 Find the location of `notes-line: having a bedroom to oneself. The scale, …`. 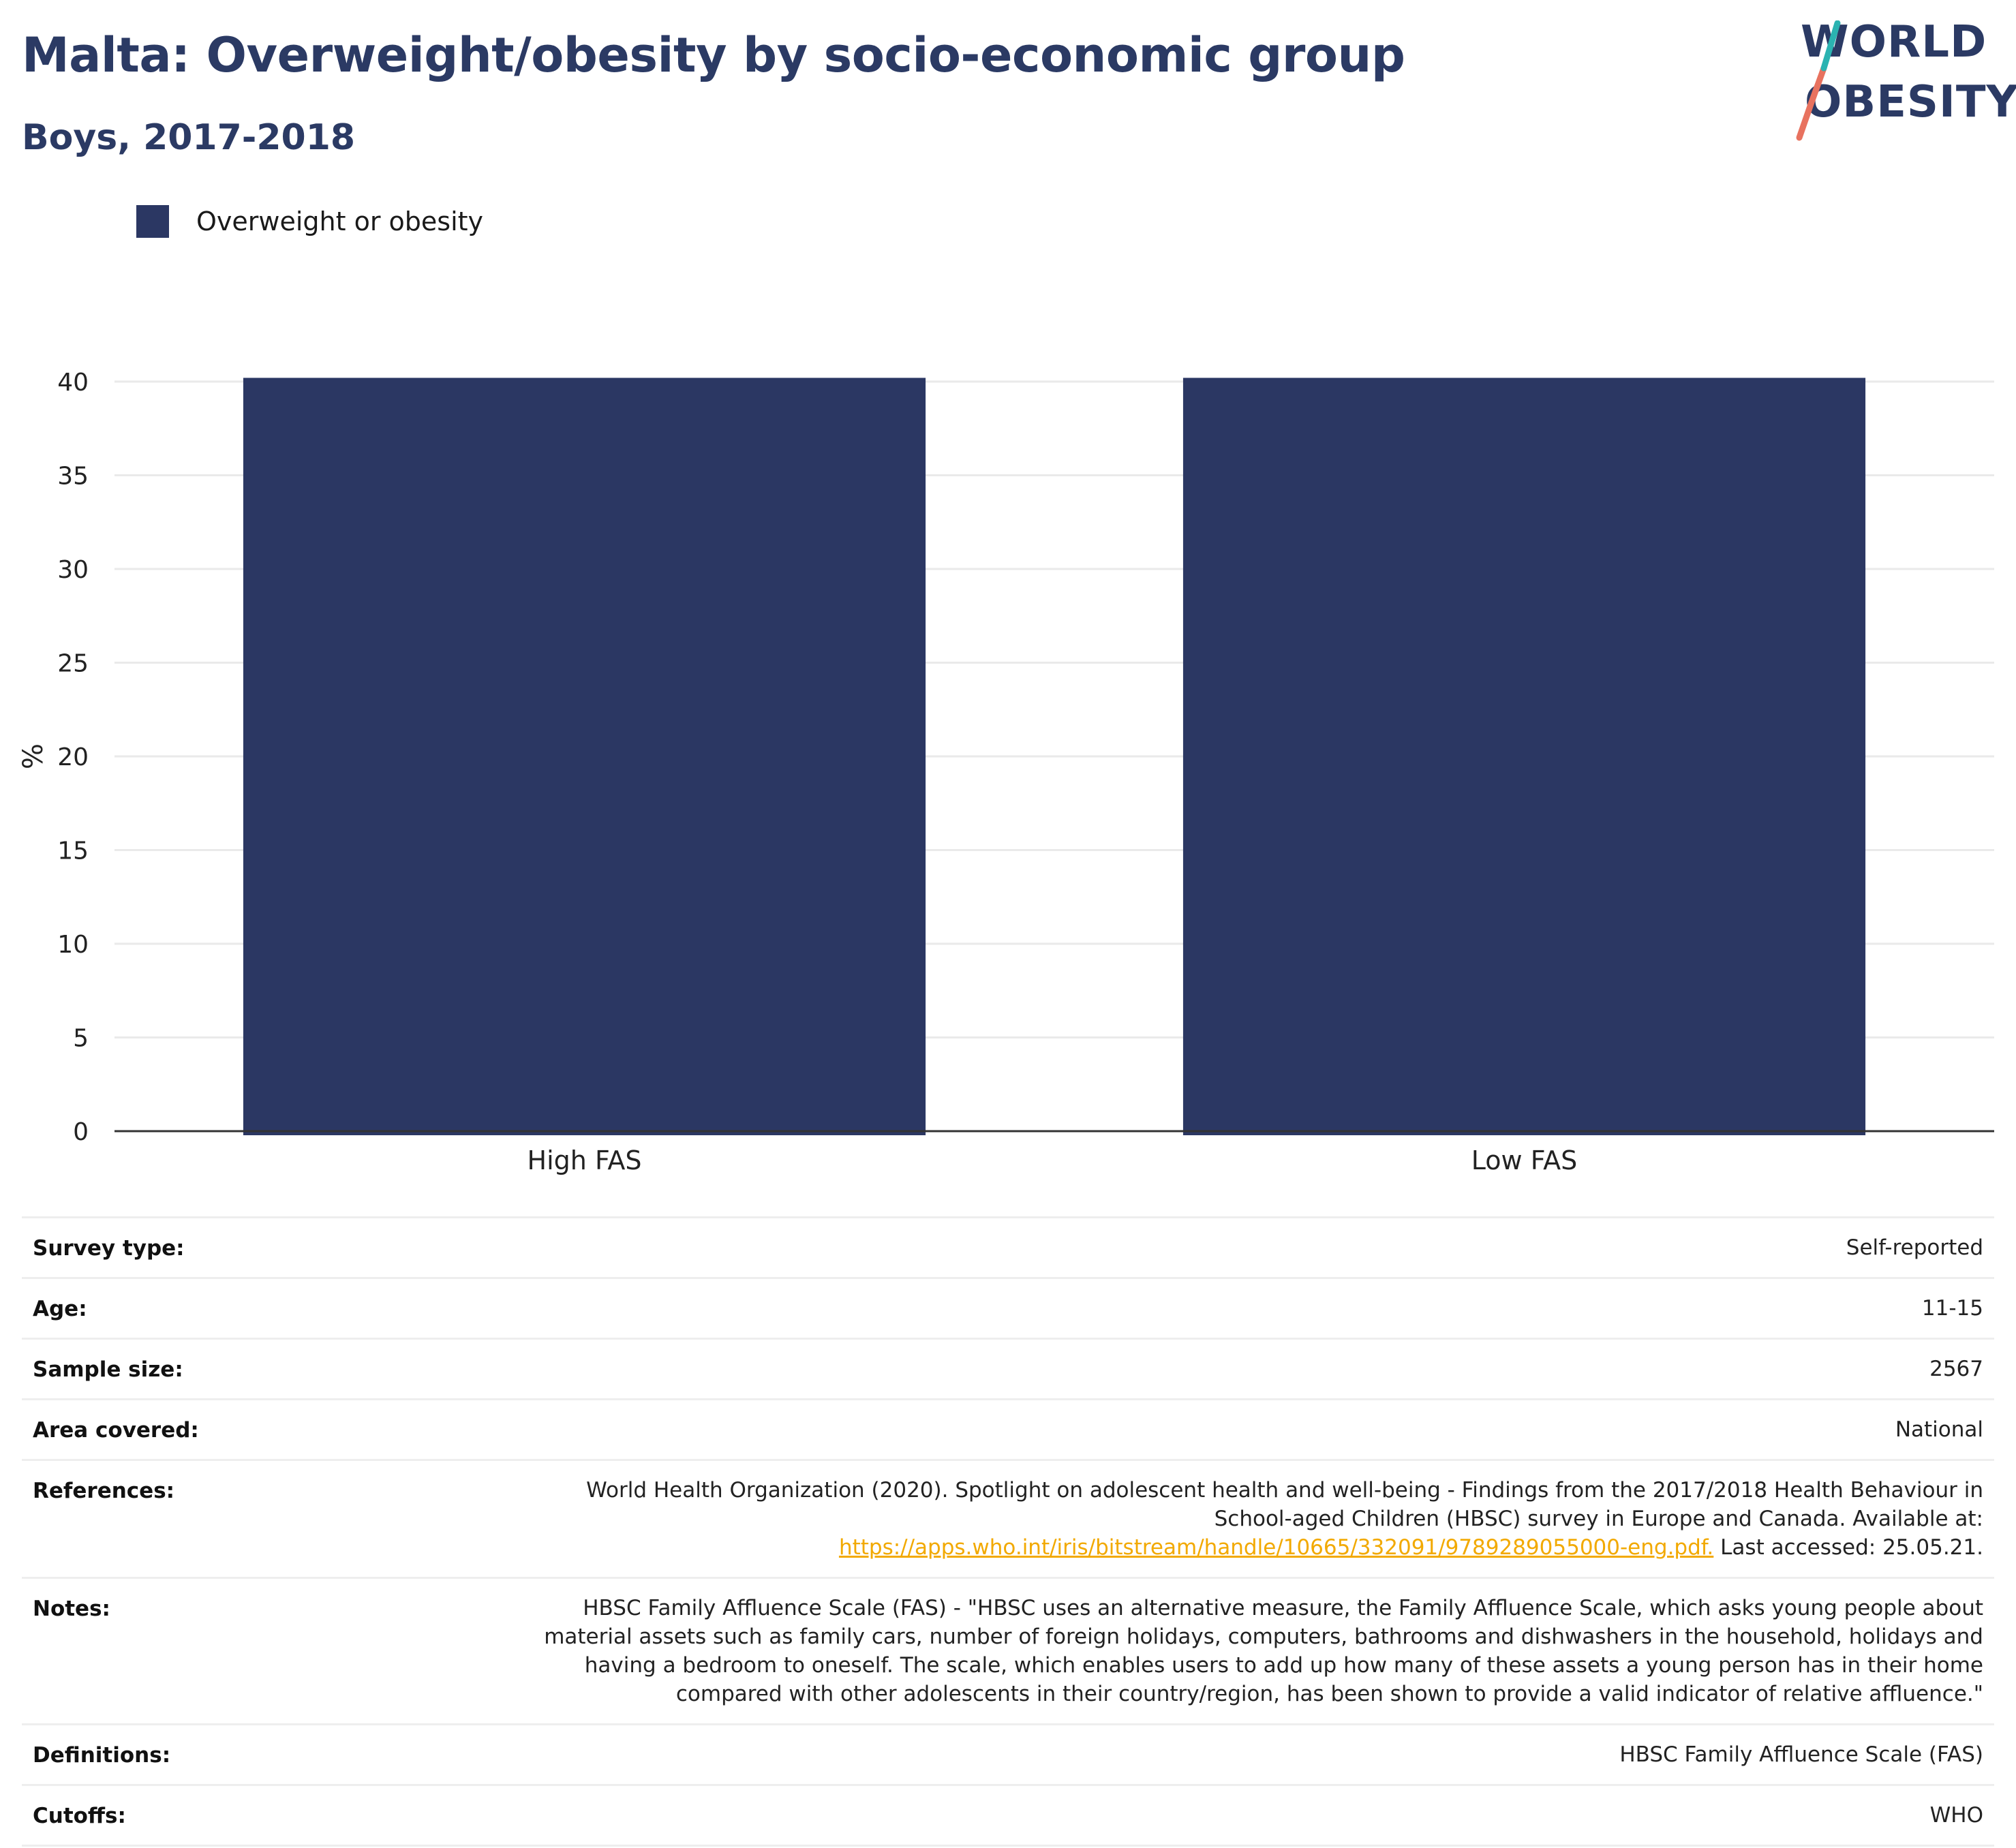

notes-line: having a bedroom to oneself. The scale, … is located at coordinates (1283, 1665).